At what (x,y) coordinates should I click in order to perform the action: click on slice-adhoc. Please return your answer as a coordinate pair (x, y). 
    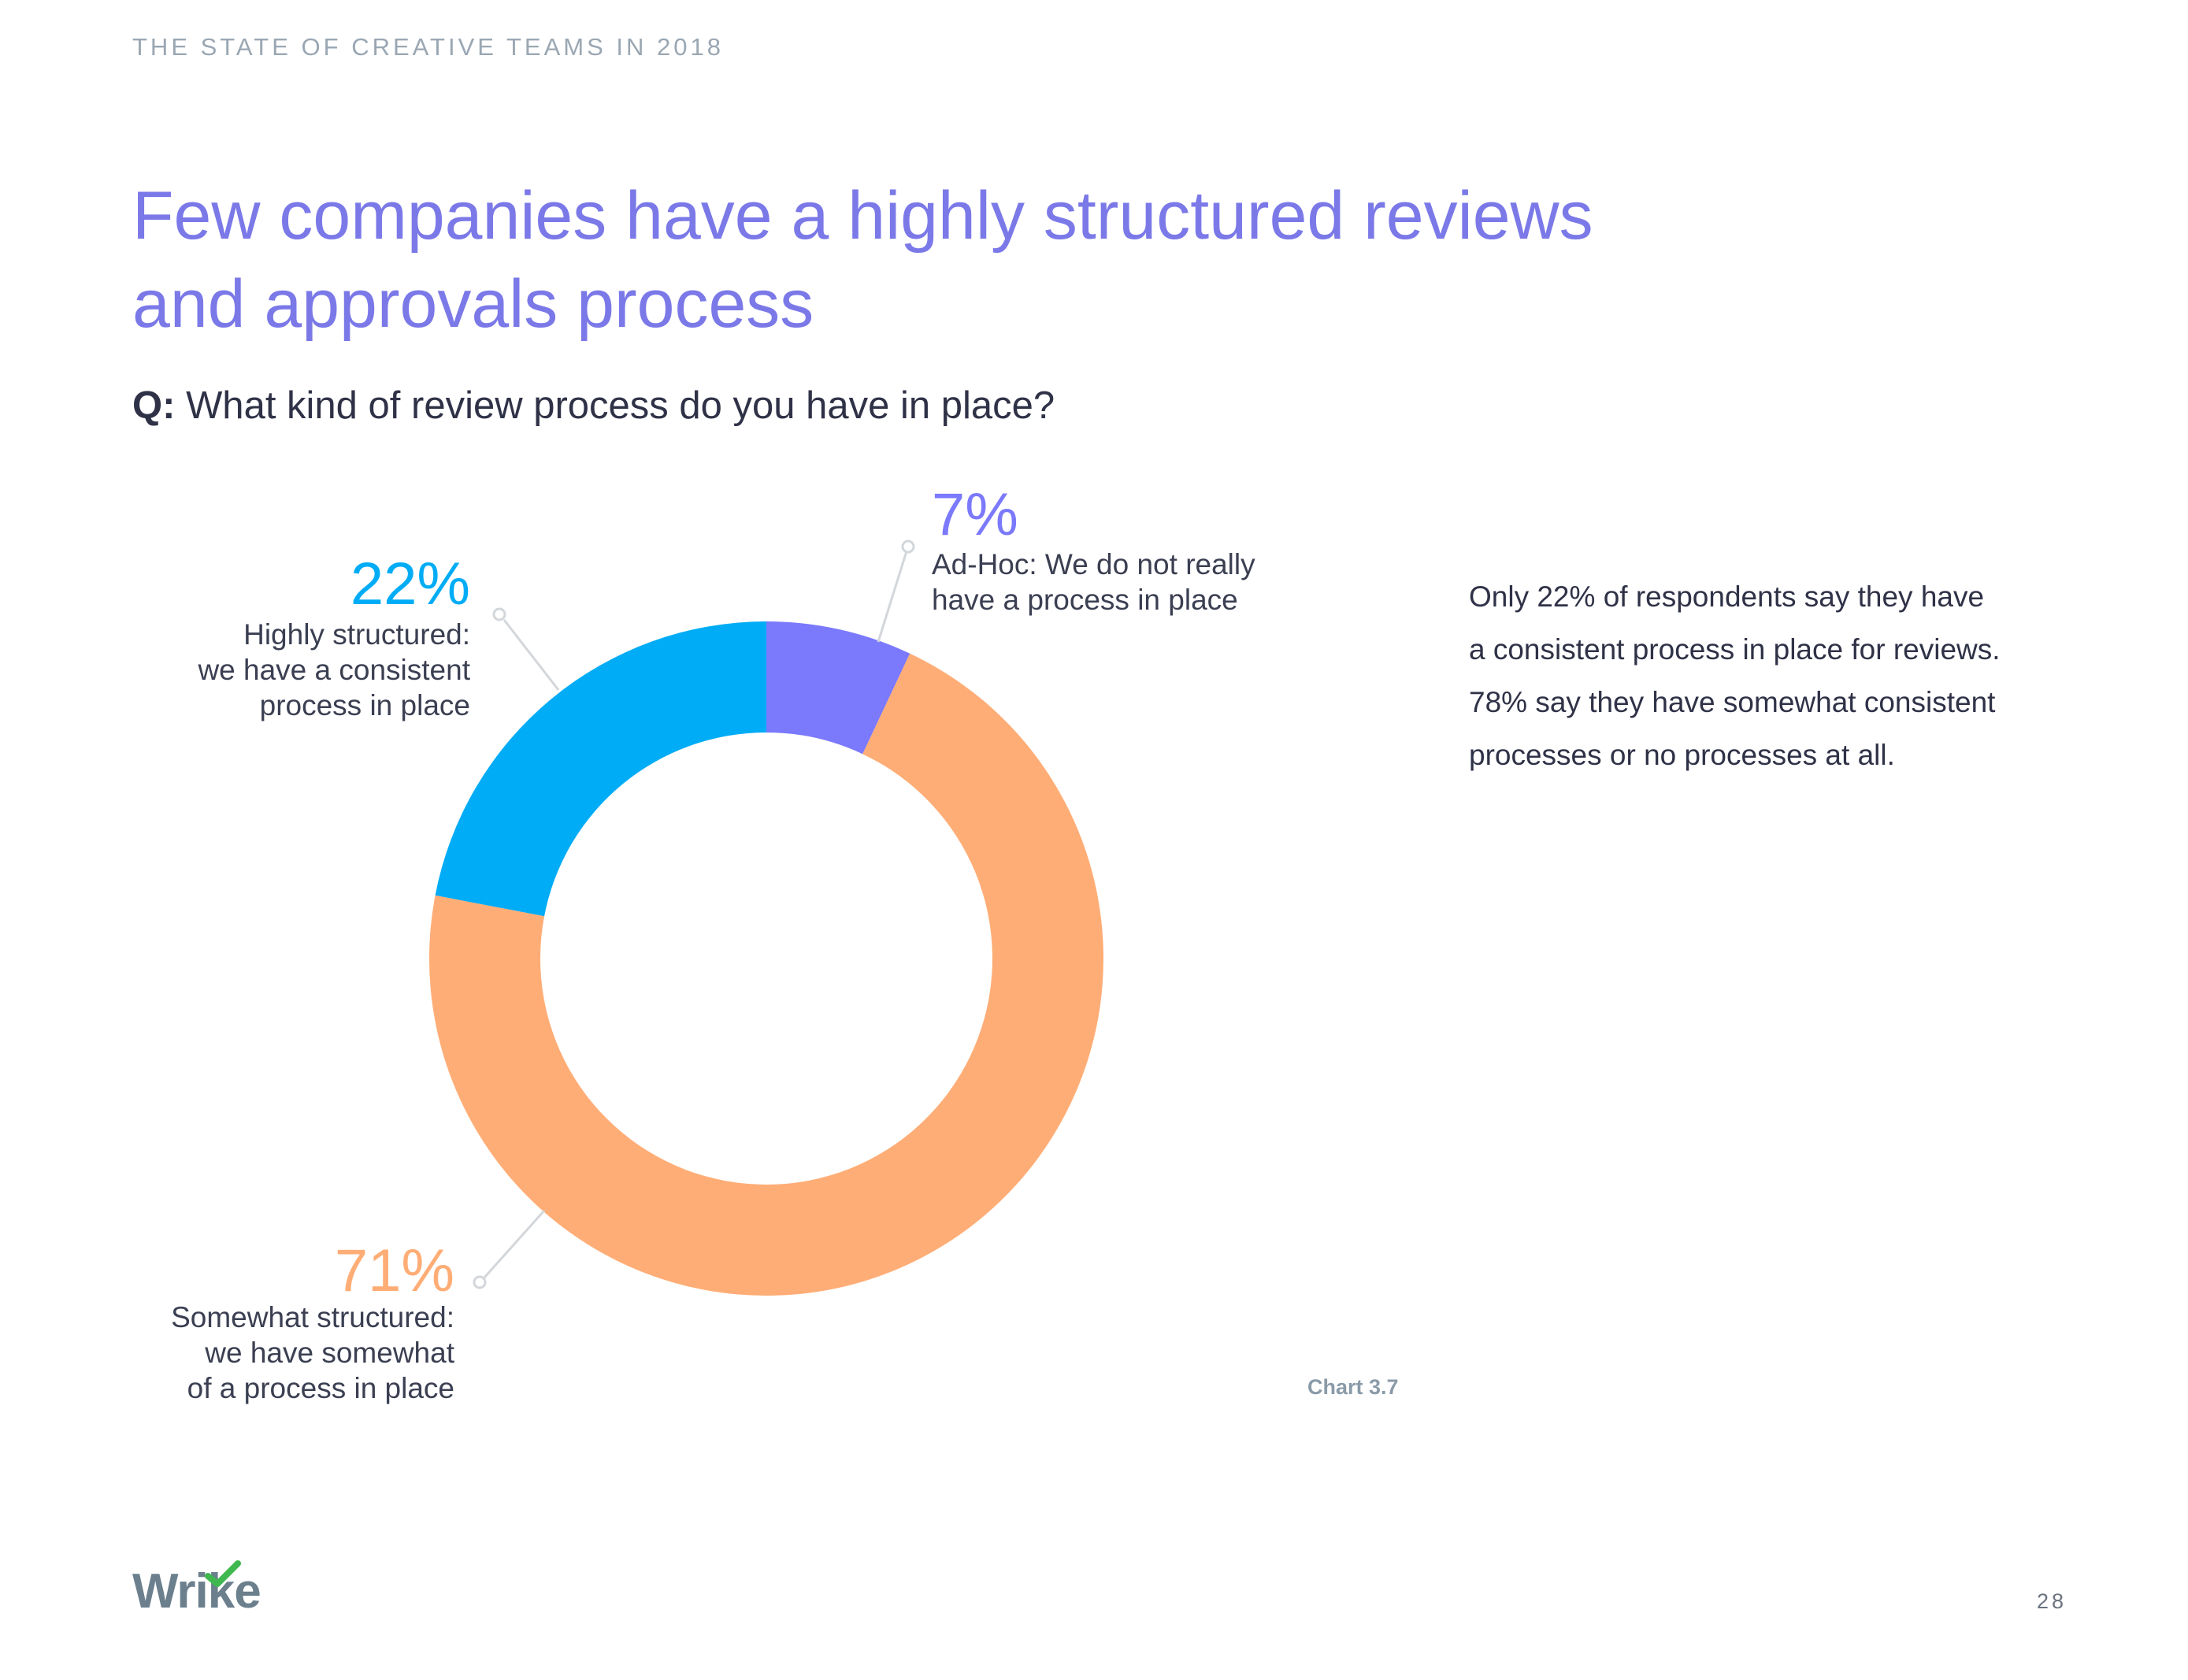
    Looking at the image, I should click on (838, 688).